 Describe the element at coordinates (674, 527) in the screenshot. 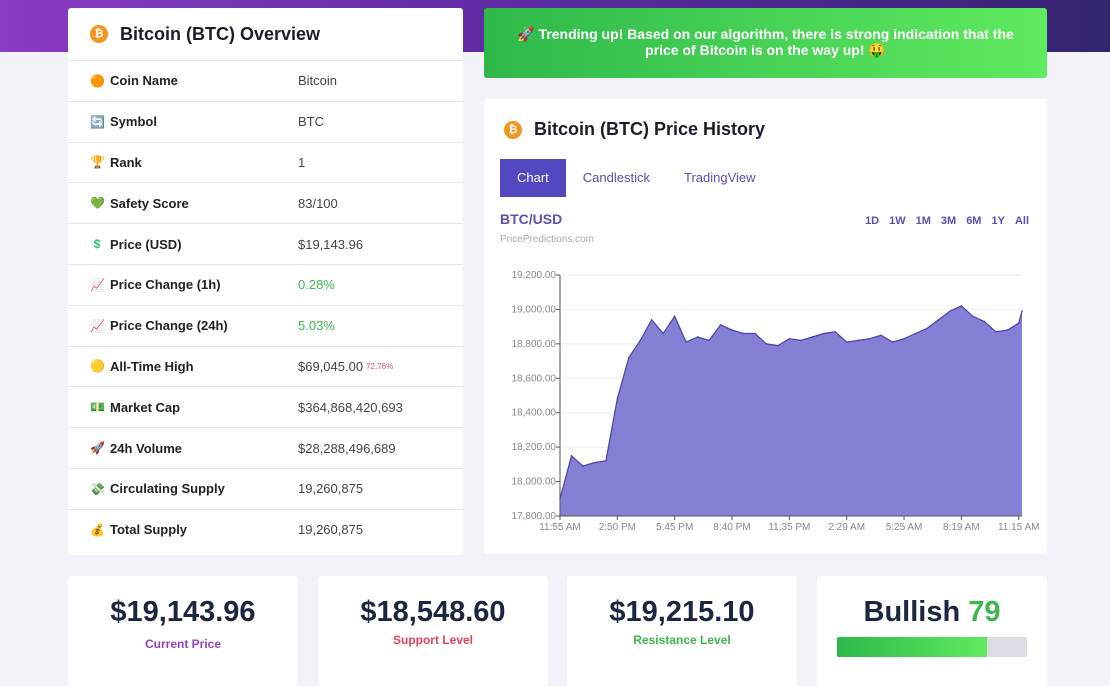

I see `x-tick-label: 5:45 PM` at that location.